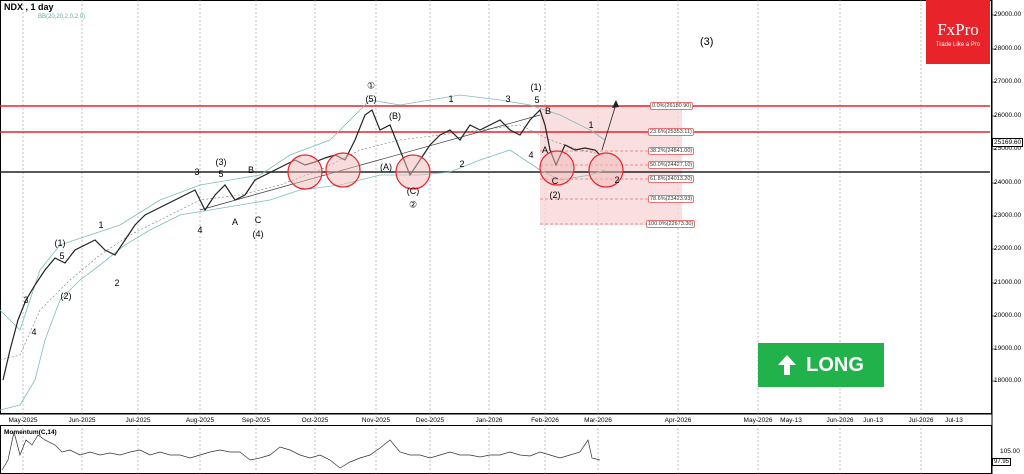 The image size is (1024, 474). Describe the element at coordinates (1010, 451) in the screenshot. I see `momentum-tick: 105.00` at that location.